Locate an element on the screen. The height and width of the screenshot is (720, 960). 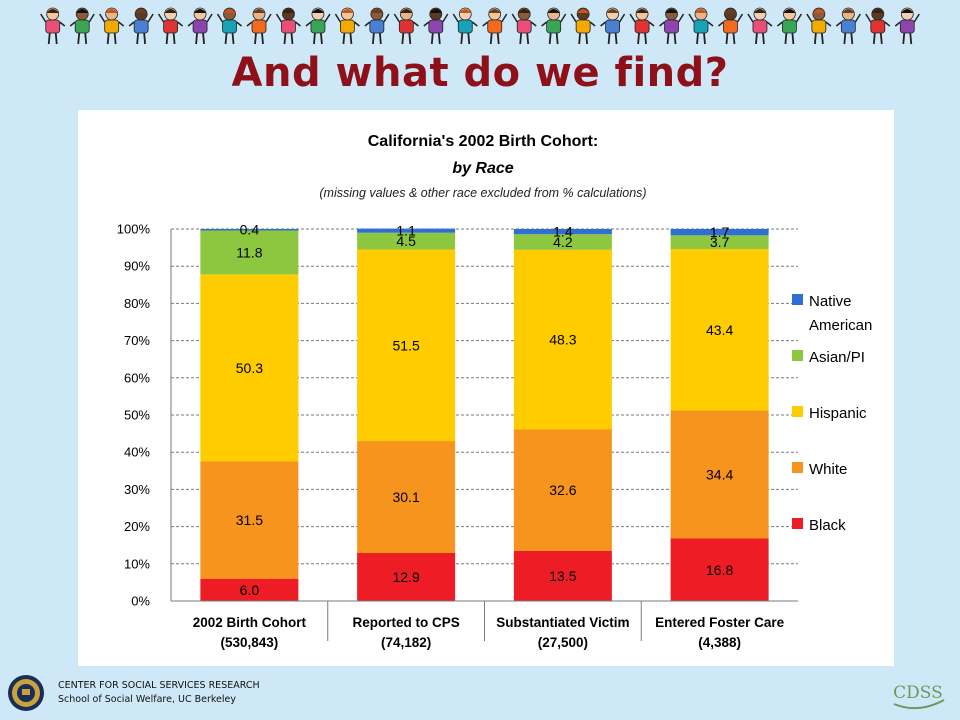
y-tick-label: 10% is located at coordinates (137, 563).